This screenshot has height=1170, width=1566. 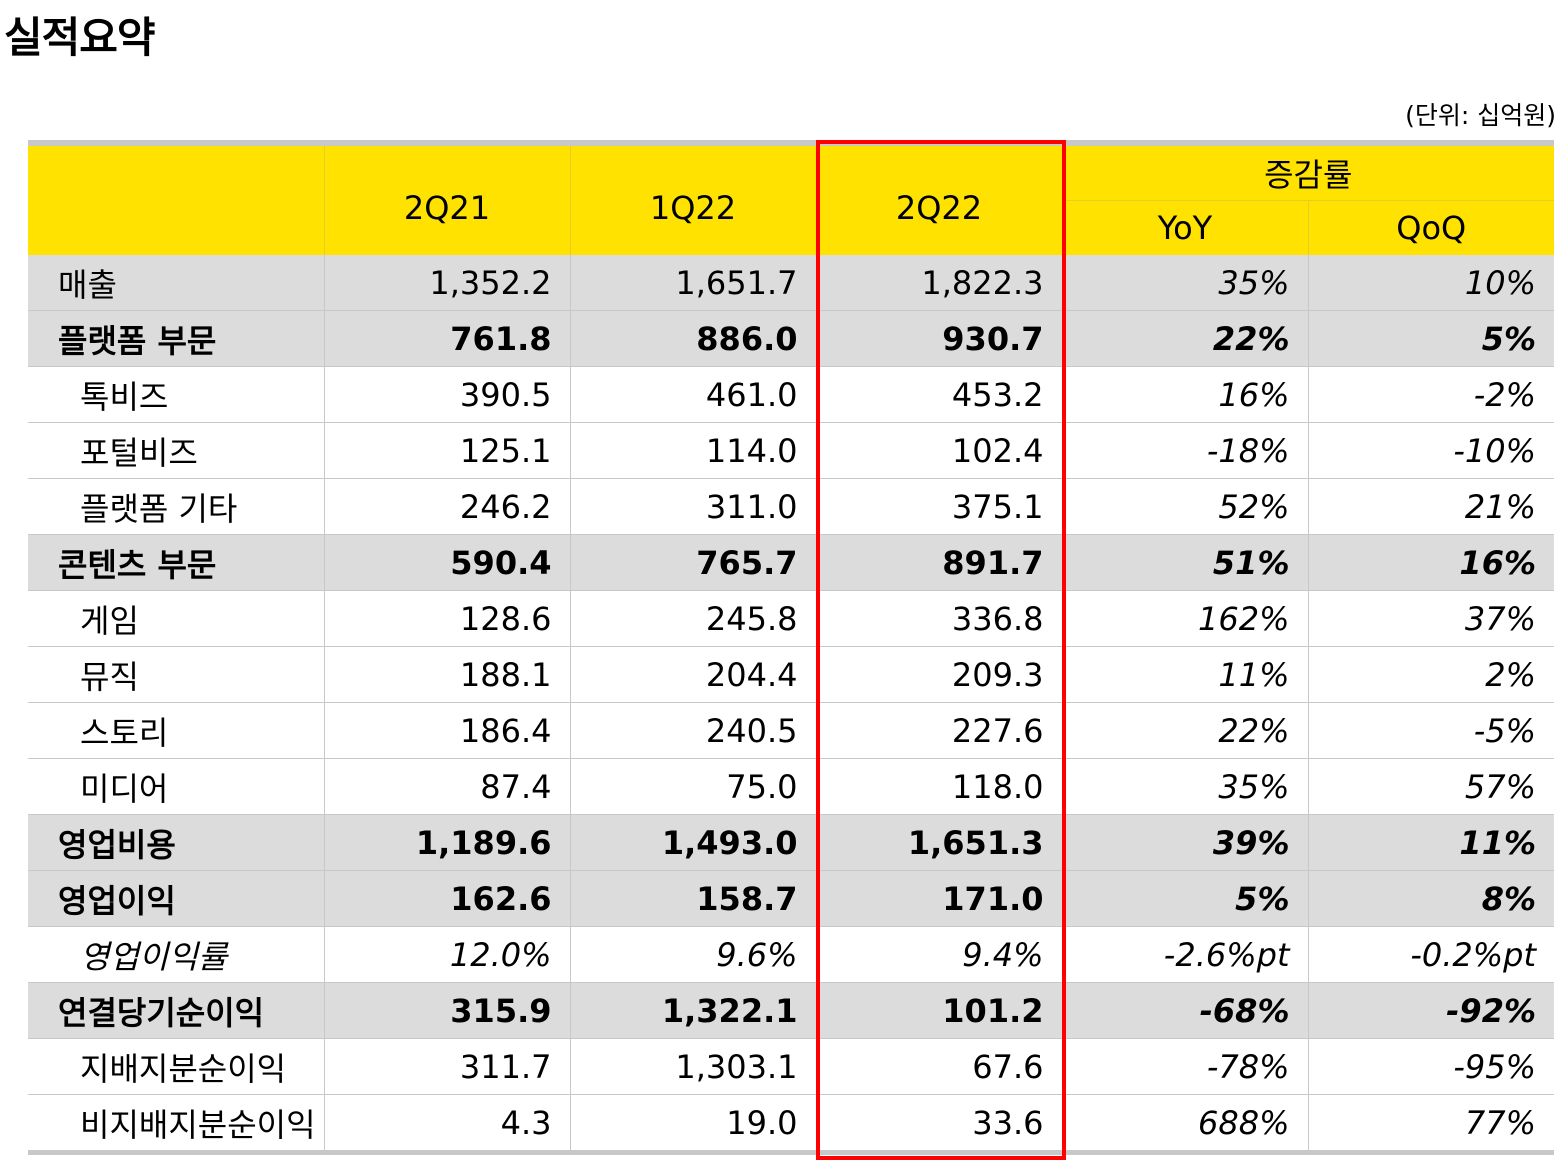 What do you see at coordinates (176, 954) in the screenshot?
I see `row-label: 영업이익률` at bounding box center [176, 954].